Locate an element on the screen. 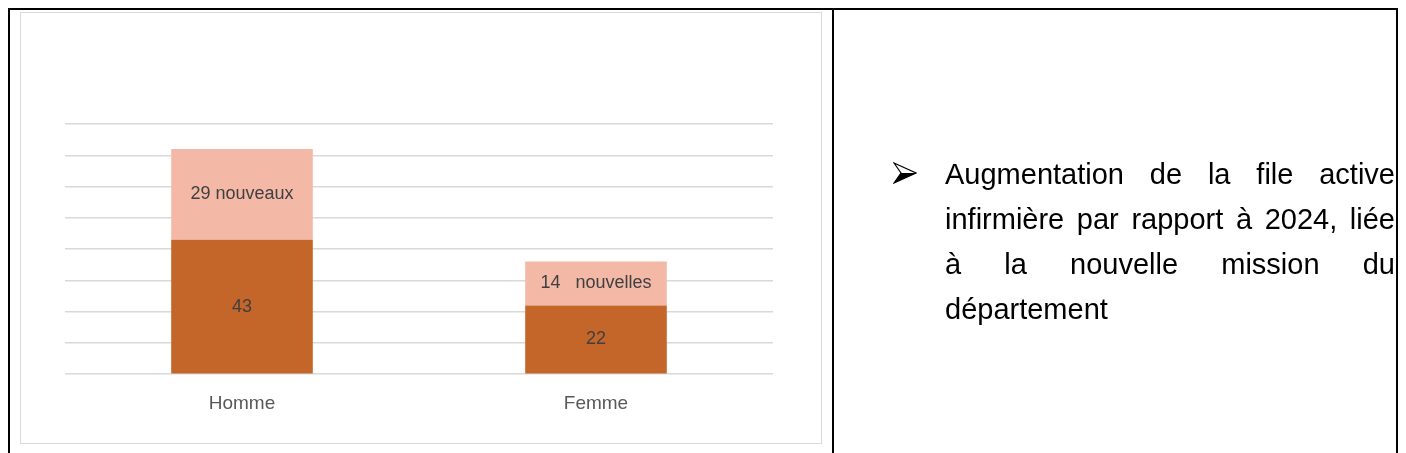 The width and height of the screenshot is (1406, 453). data-label: 43 is located at coordinates (242, 305).